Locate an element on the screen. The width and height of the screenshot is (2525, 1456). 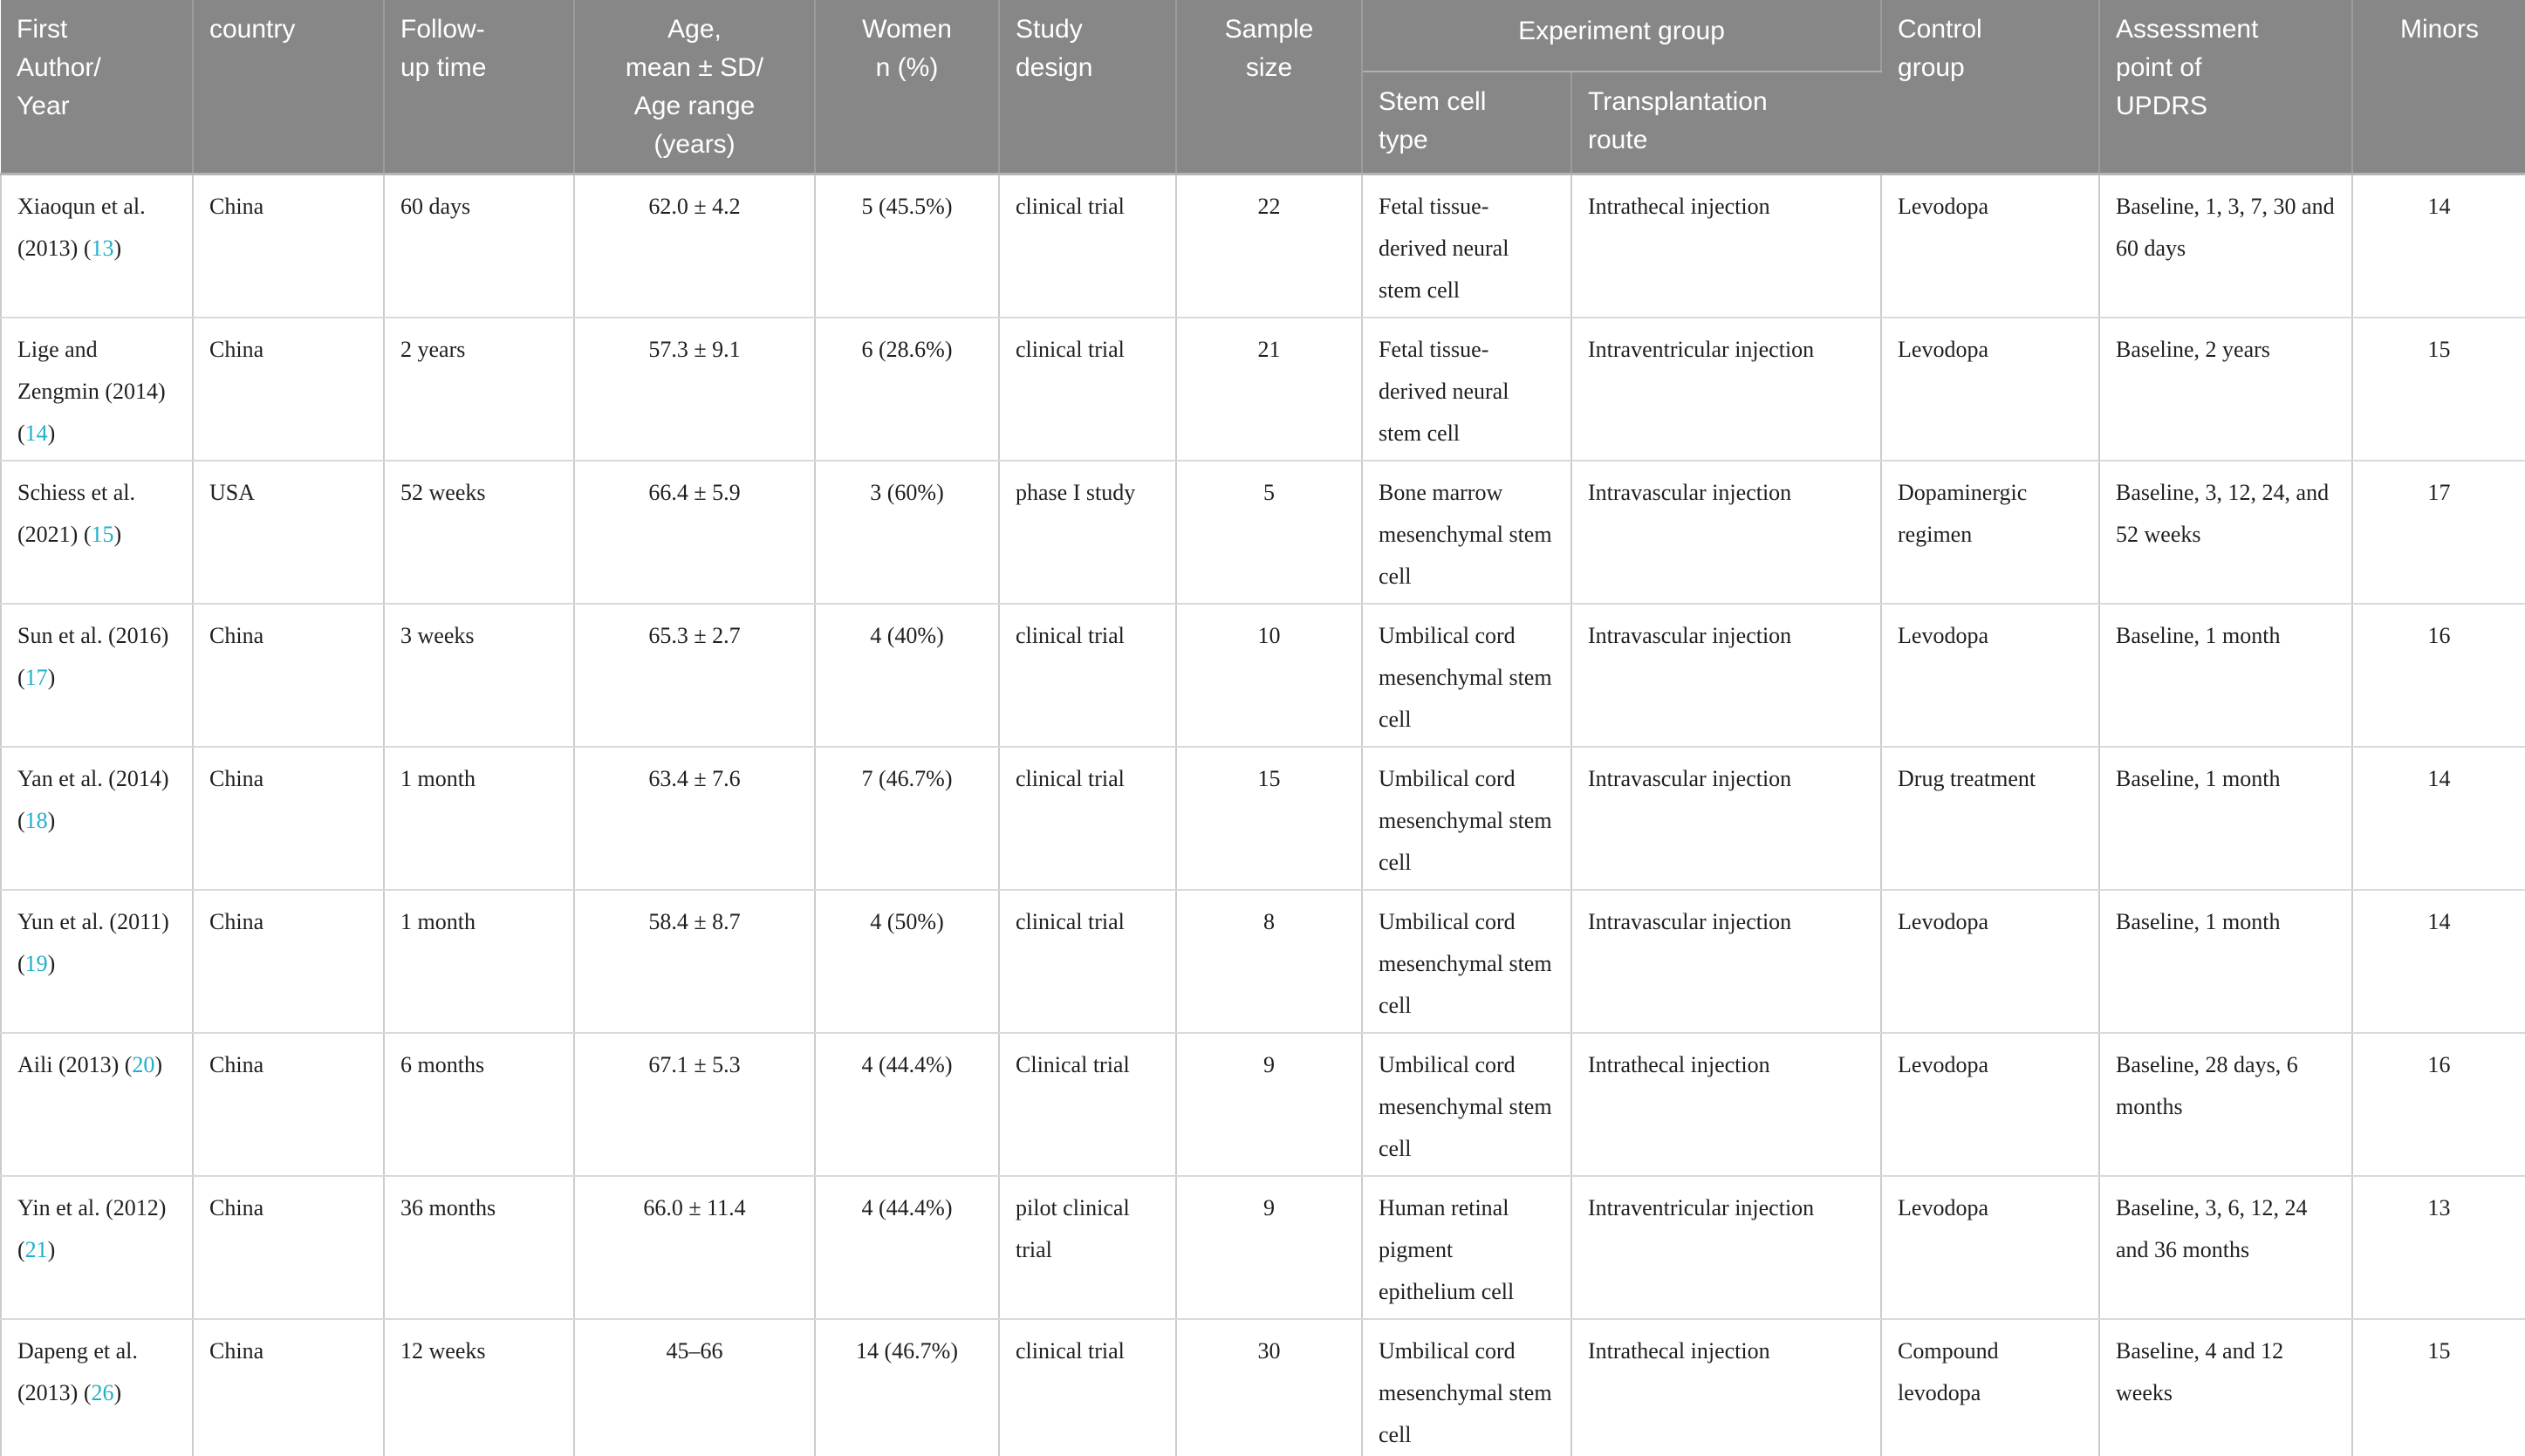
cell-women: 14 (46.7%) is located at coordinates (907, 1387).